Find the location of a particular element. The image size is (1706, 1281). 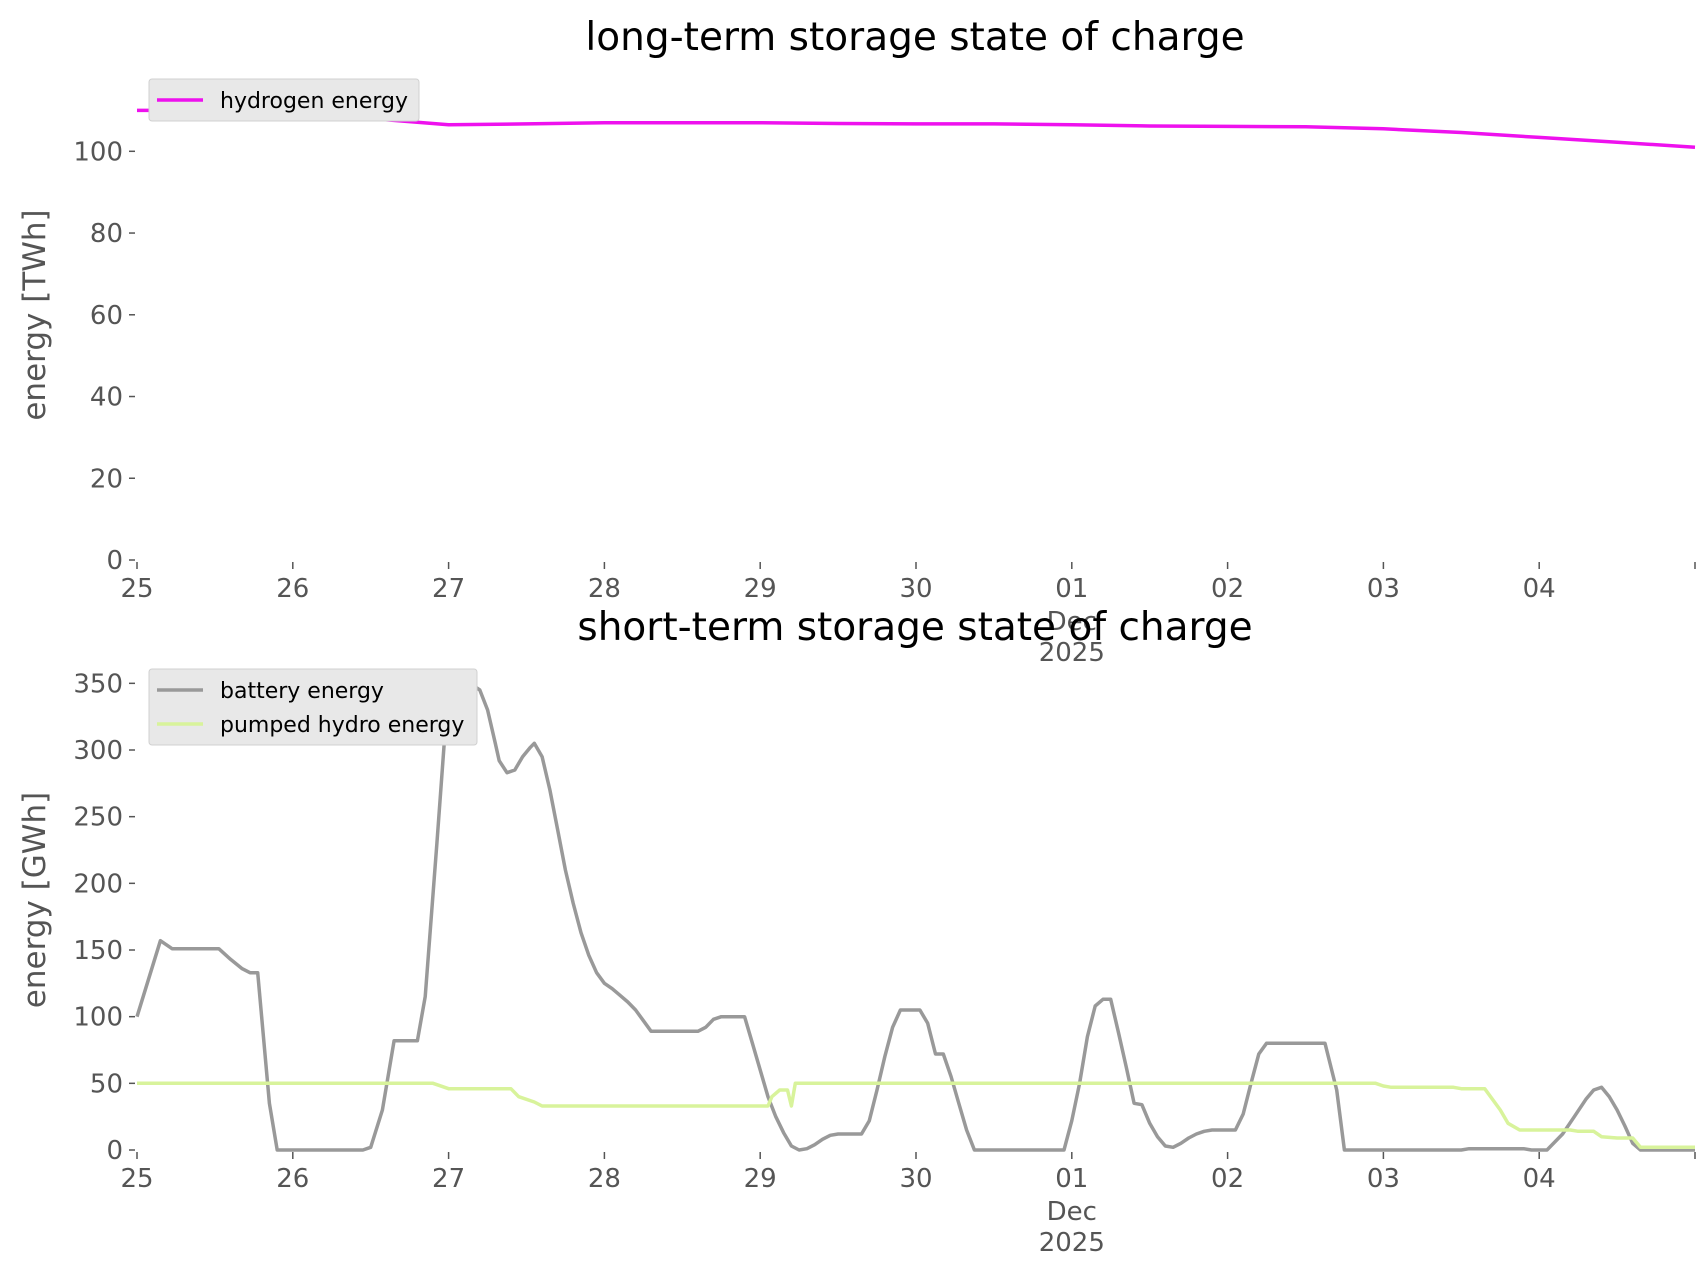

chart-title: short-term storage state of charge is located at coordinates (914, 627).